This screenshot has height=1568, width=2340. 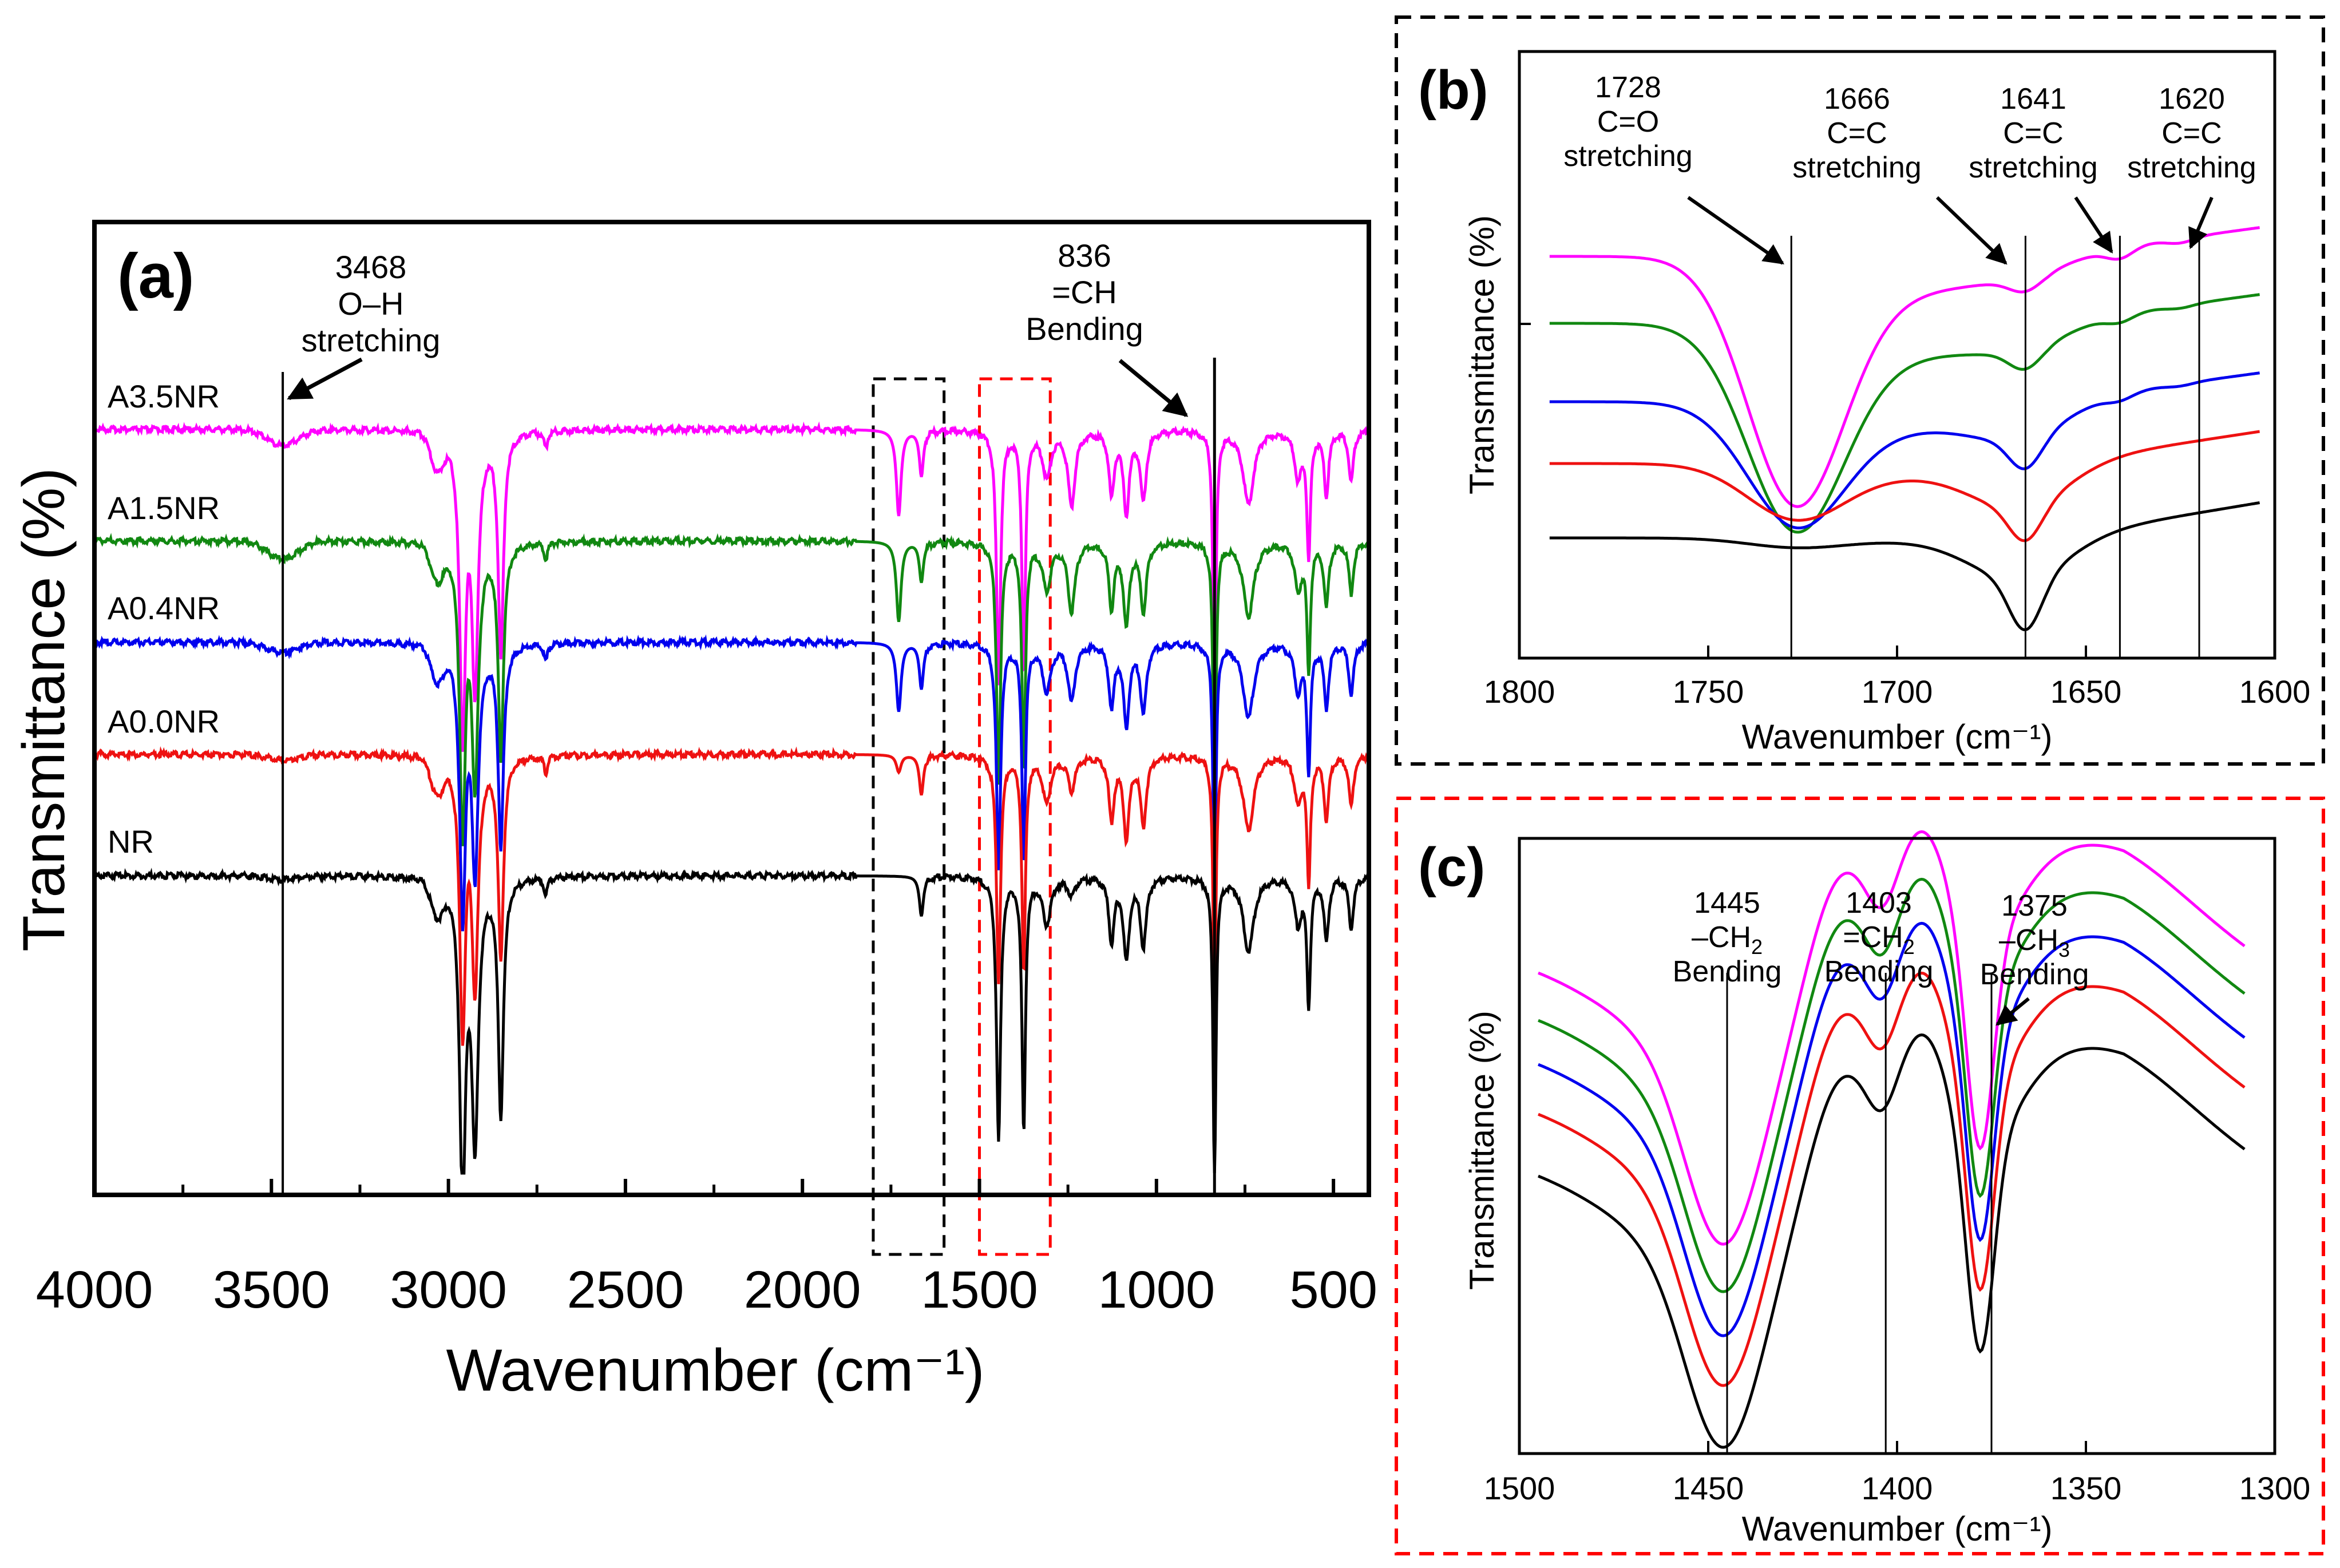 I want to click on a-panel-label: (a), so click(x=155, y=276).